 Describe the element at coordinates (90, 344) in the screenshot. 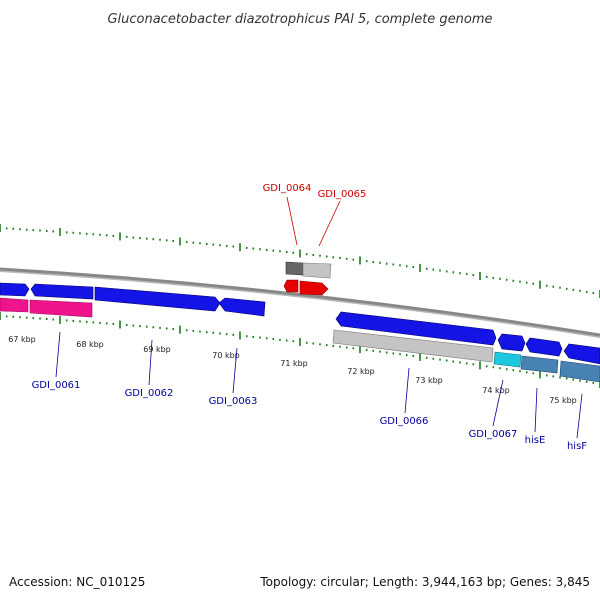

I see `kbp-label: 68 kbp` at that location.